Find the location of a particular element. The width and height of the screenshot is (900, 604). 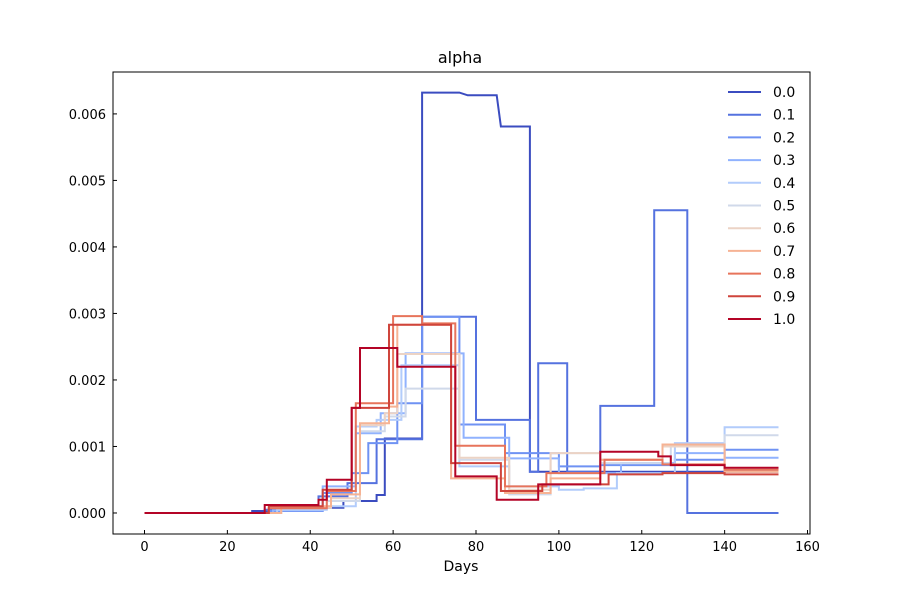

legend-label: 1.0 is located at coordinates (784, 320).